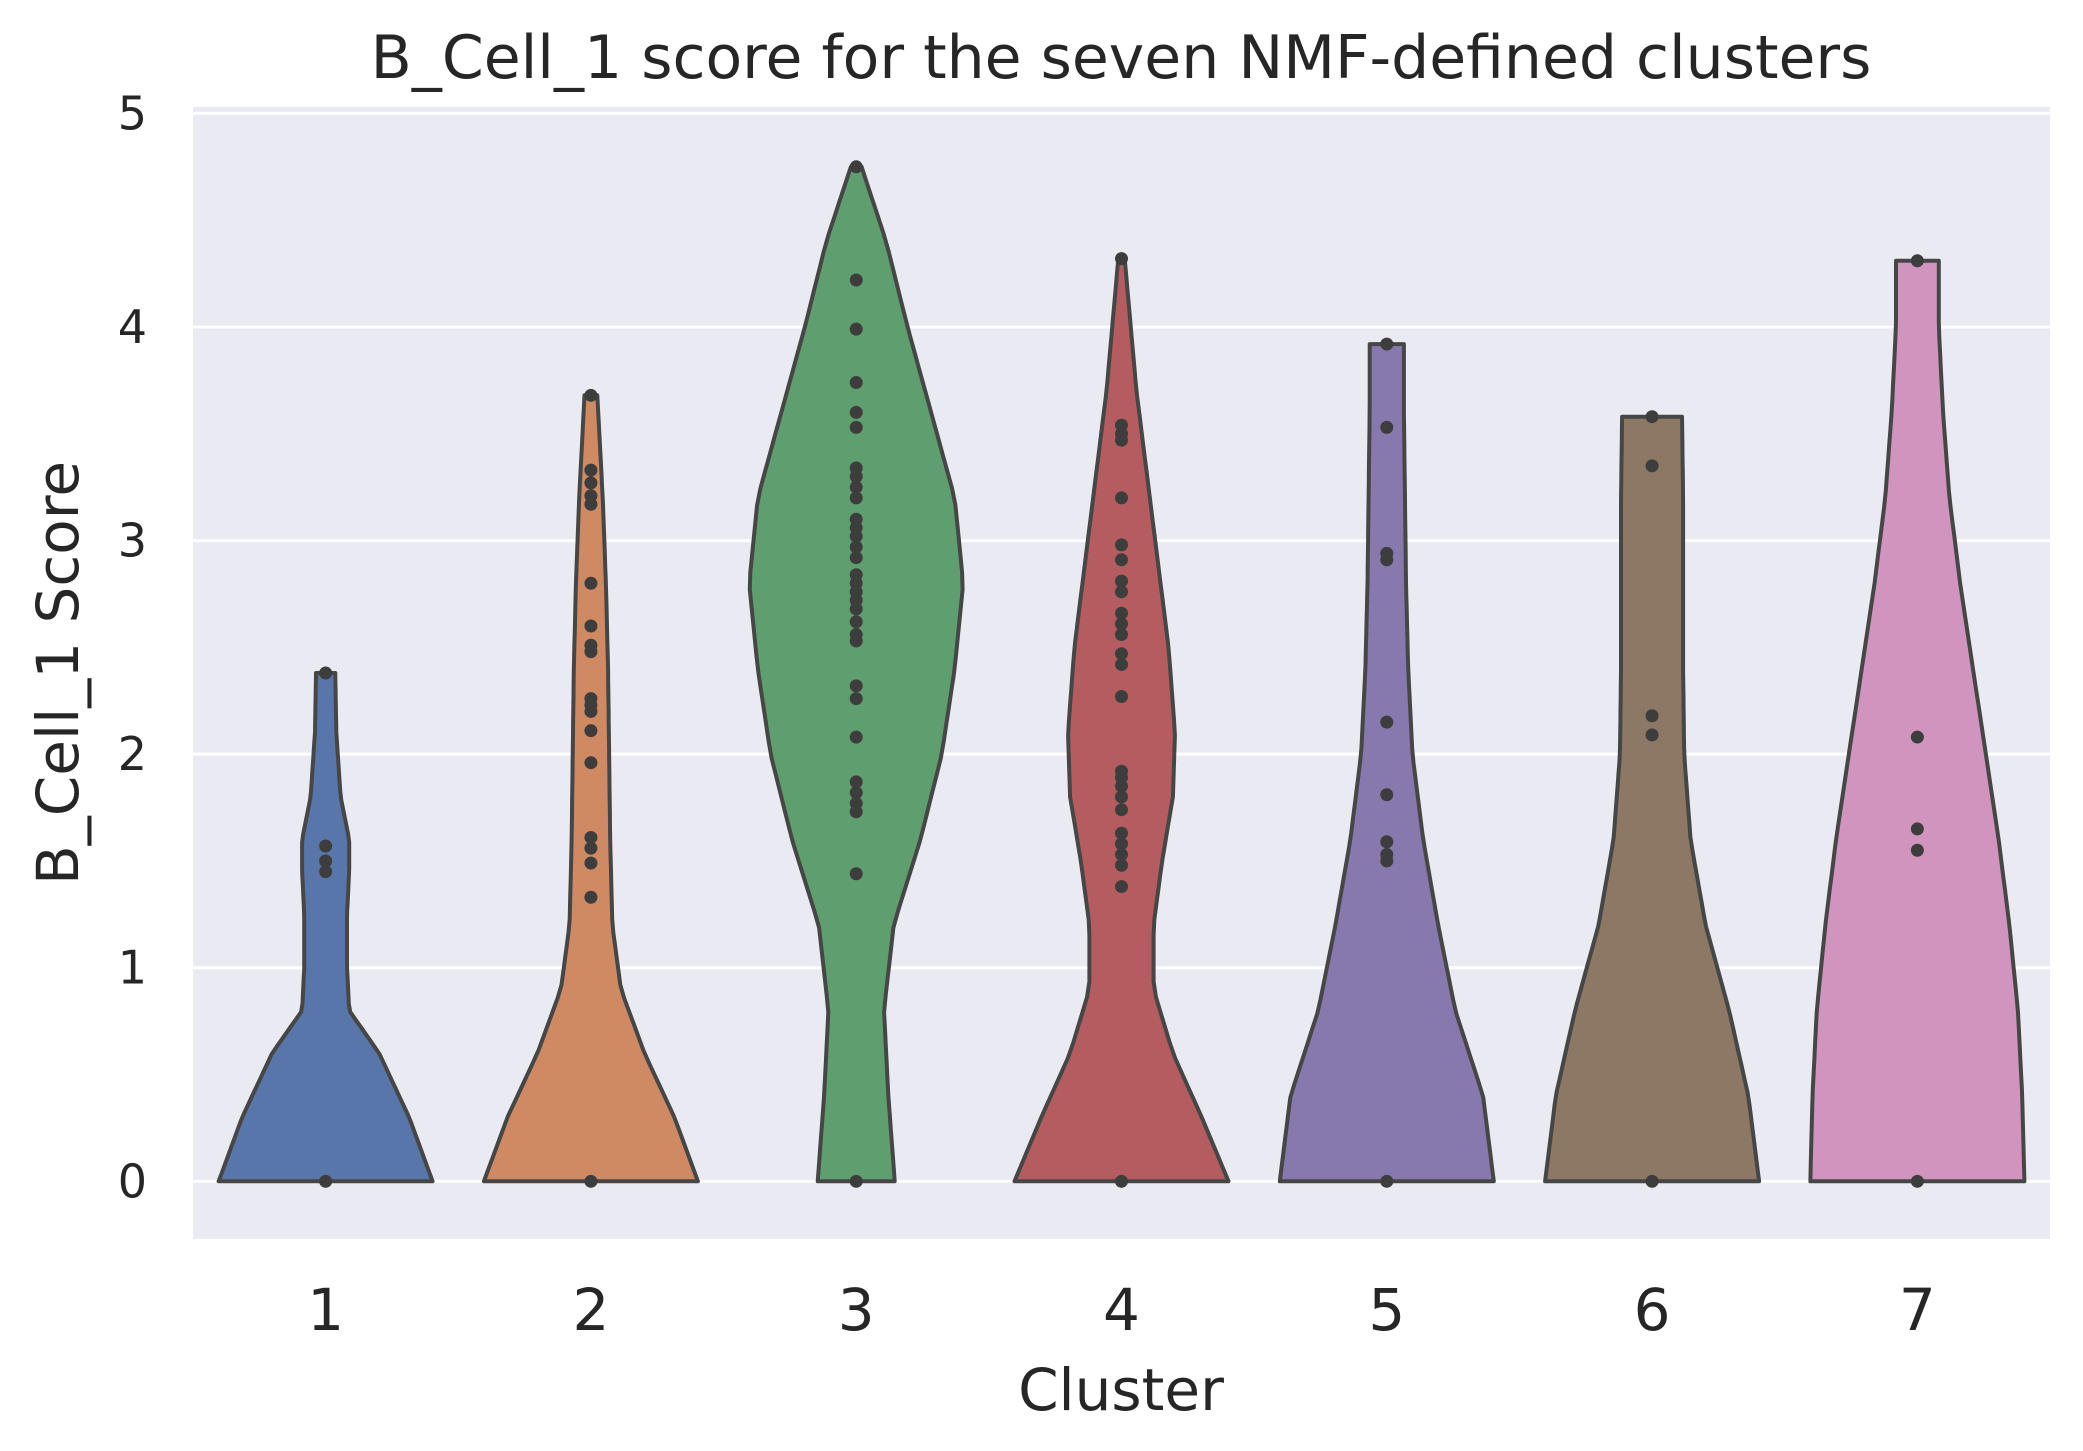  I want to click on x-tick-labels: 1 2 3 4 5 6 7, so click(1121, 1310).